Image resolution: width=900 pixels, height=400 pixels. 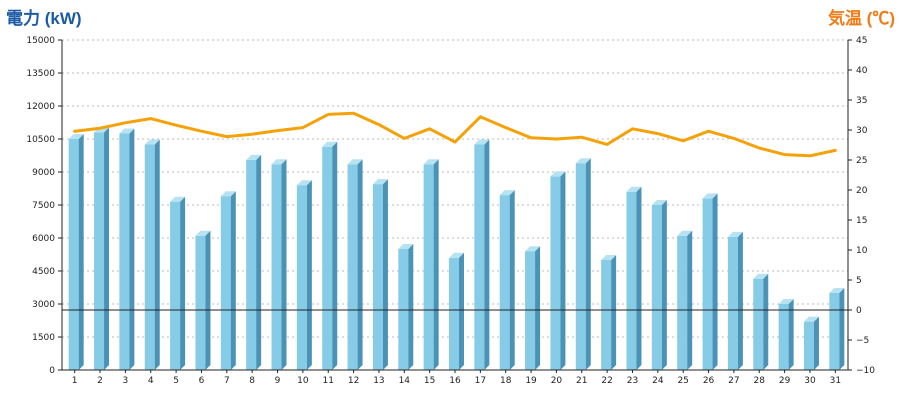 I want to click on temperature-line, so click(x=455, y=134).